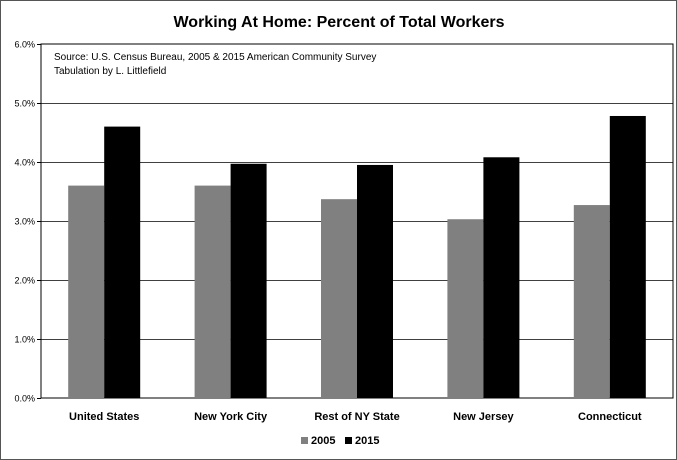  I want to click on x-tick-label: Connecticut, so click(610, 417).